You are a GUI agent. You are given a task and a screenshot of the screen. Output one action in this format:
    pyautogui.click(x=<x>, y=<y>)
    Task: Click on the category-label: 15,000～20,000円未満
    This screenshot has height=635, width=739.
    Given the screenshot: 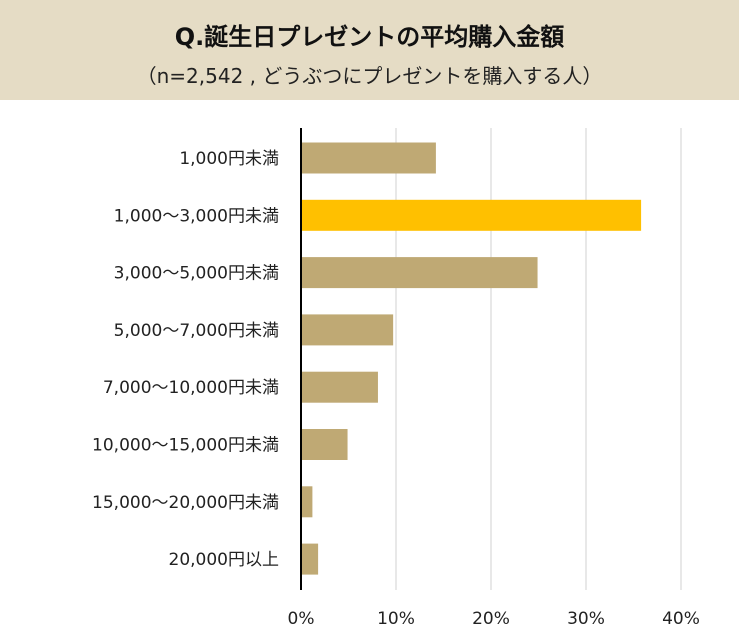 What is the action you would take?
    pyautogui.click(x=185, y=503)
    